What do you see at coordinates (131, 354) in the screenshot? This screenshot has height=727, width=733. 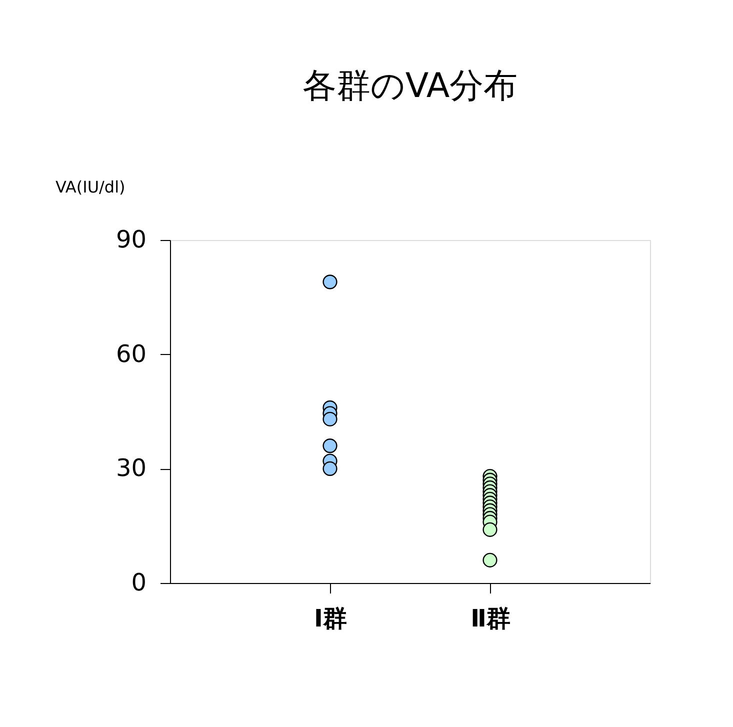 I see `y-tick-label: 60` at bounding box center [131, 354].